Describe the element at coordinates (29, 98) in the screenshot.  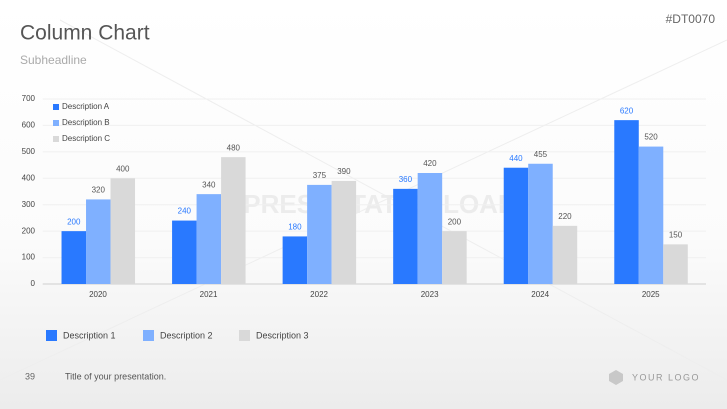
I see `y-tick-label: 700` at that location.